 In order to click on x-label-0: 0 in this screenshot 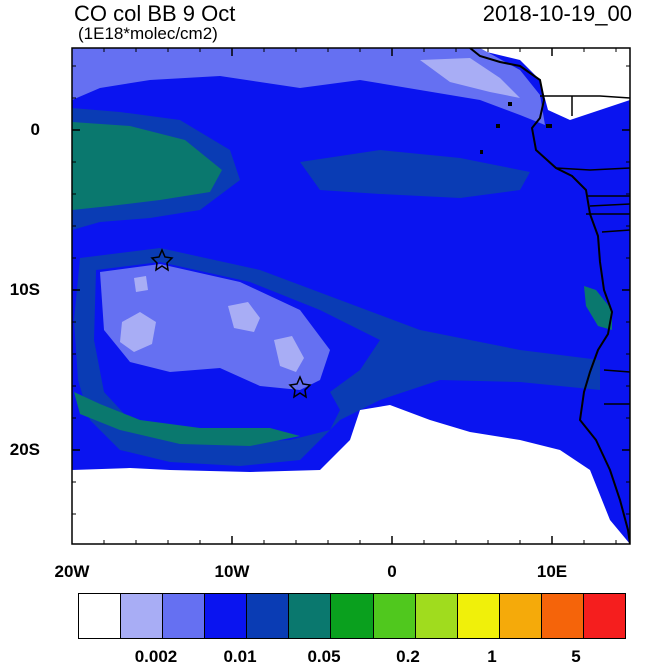, I will do `click(392, 571)`.